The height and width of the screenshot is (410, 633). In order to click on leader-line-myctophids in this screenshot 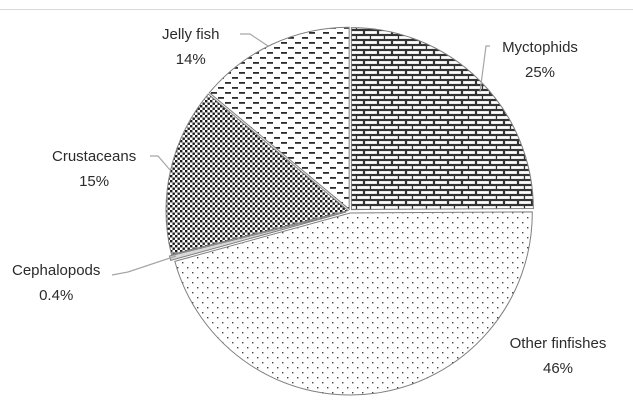, I will do `click(484, 69)`.